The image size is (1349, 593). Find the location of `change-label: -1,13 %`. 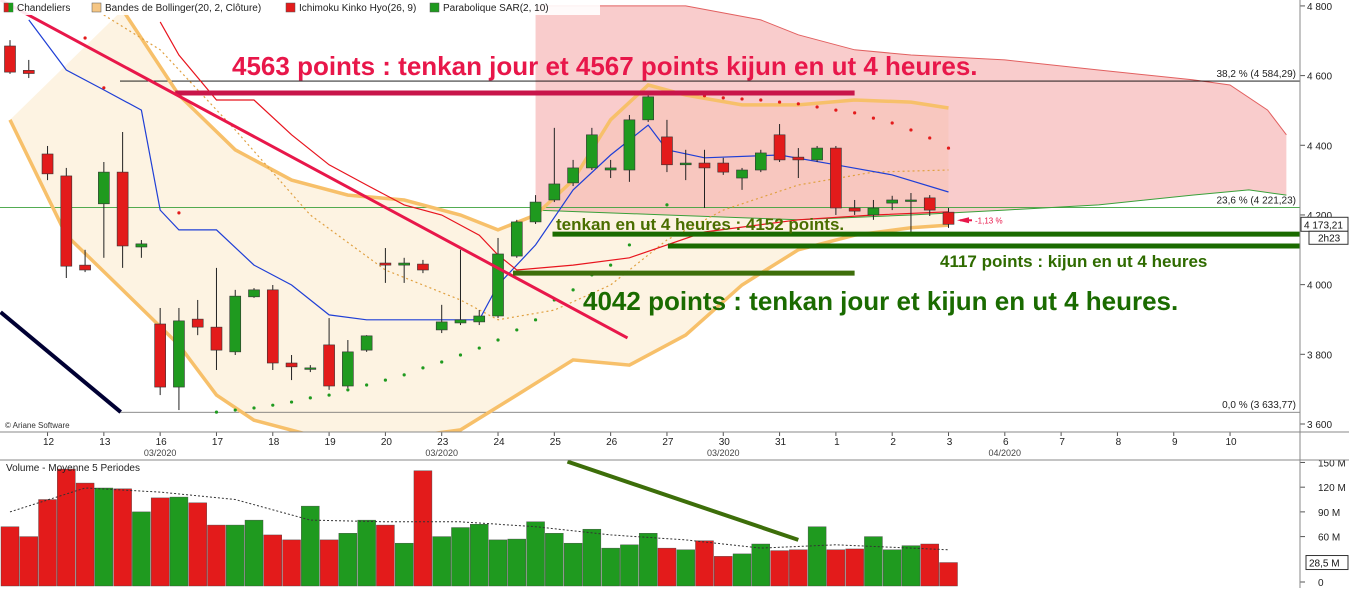

change-label: -1,13 % is located at coordinates (989, 220).